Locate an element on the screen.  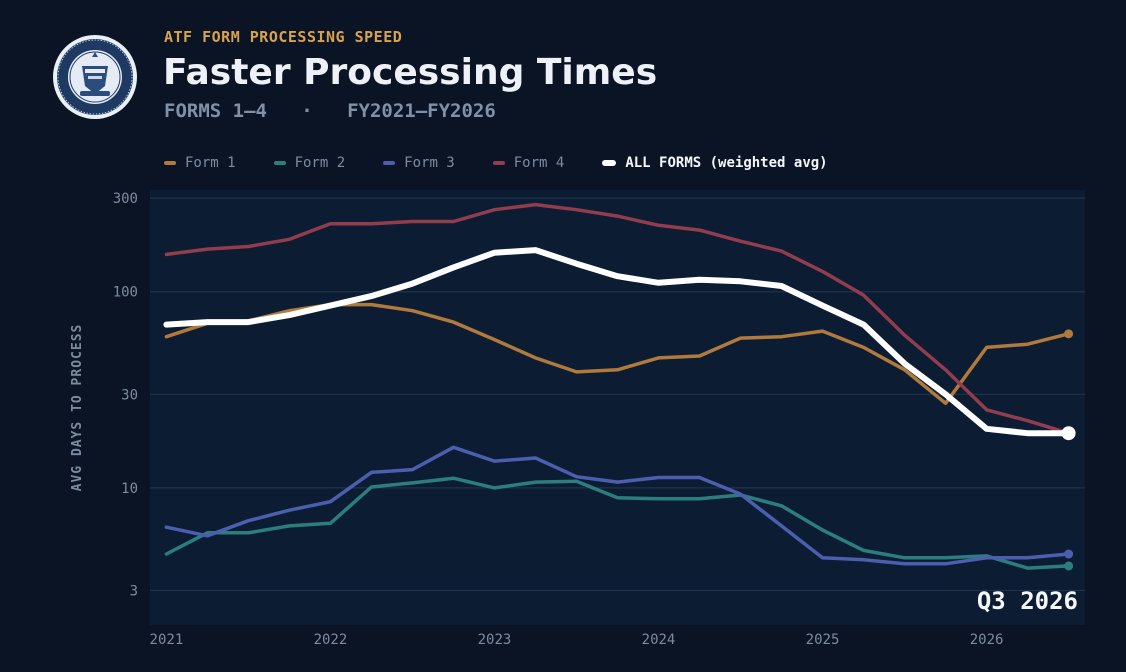
page-title: Faster Processing Times is located at coordinates (410, 72).